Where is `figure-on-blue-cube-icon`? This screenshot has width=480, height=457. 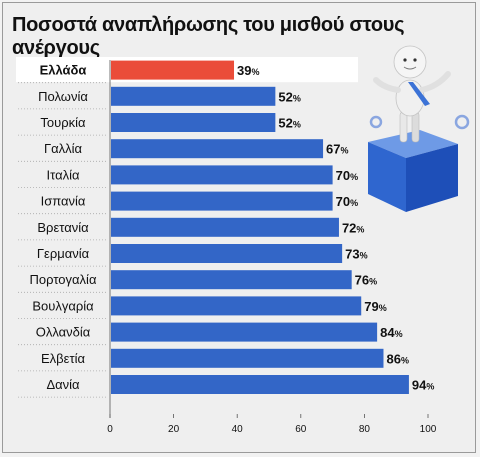
figure-on-blue-cube-icon is located at coordinates (419, 128).